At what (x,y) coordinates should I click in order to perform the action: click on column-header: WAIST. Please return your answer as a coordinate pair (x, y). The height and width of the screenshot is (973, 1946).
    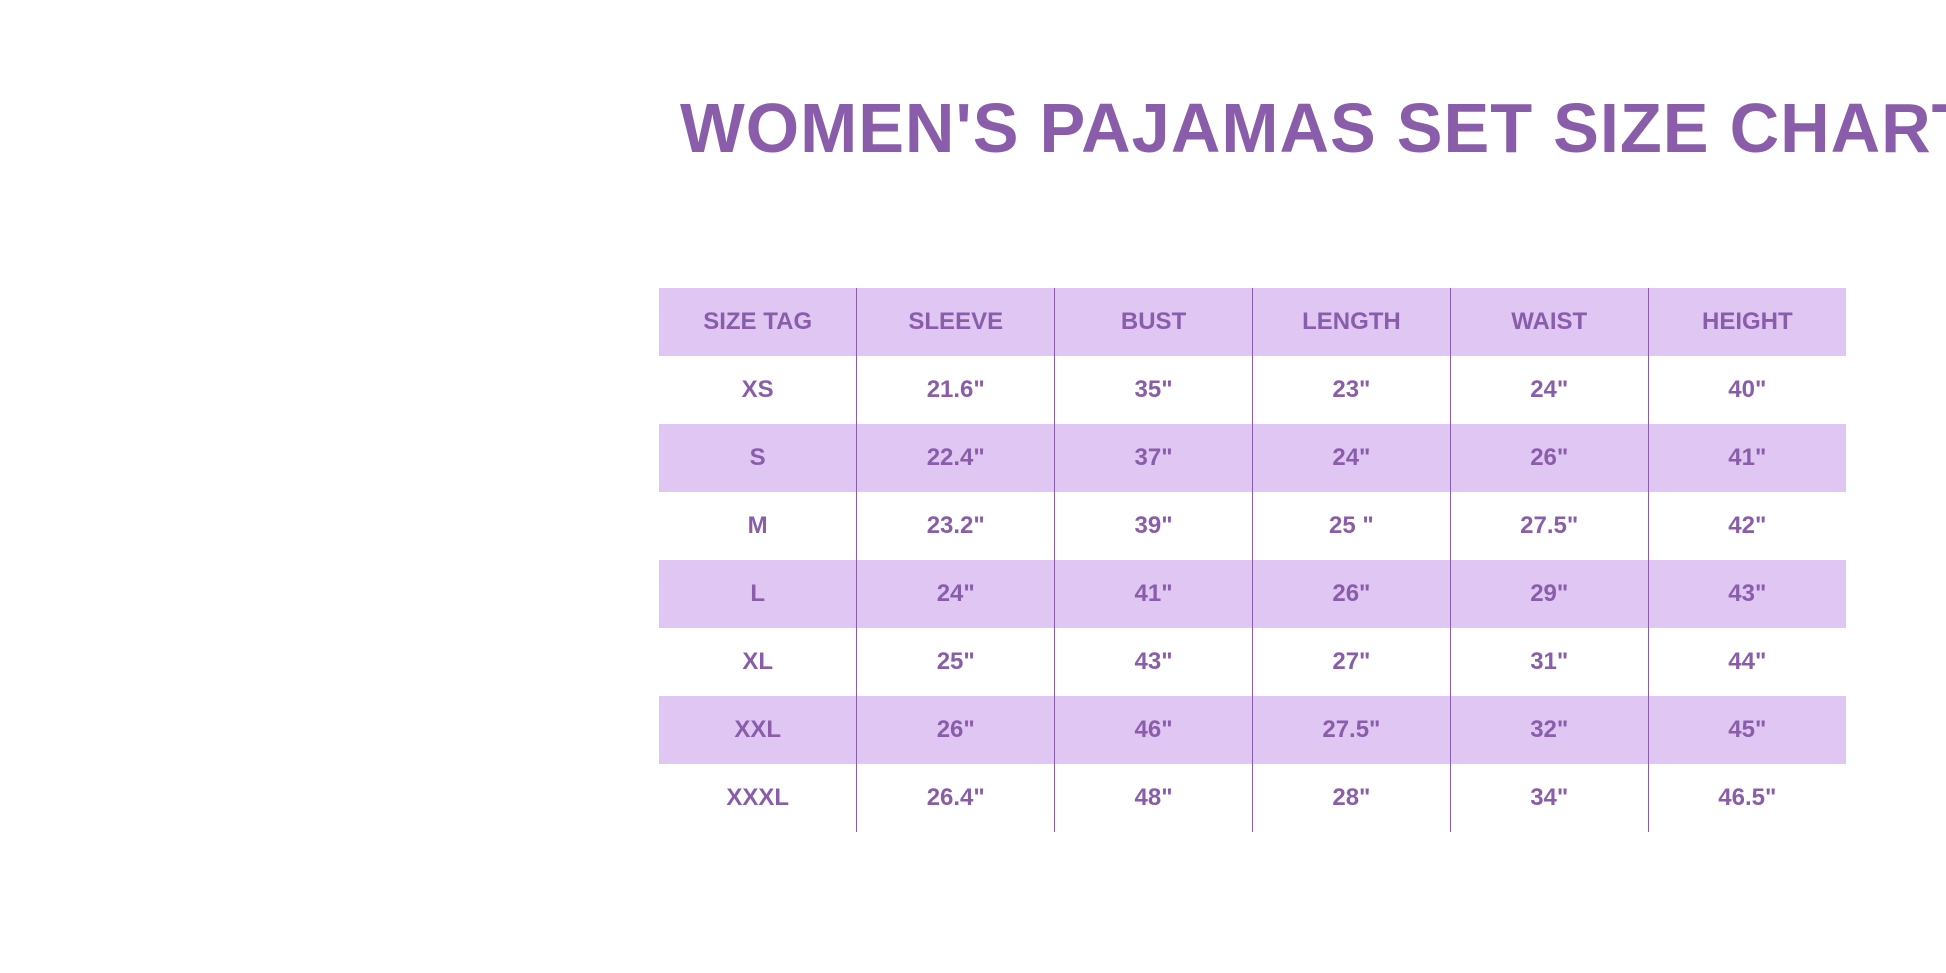
    Looking at the image, I should click on (1549, 322).